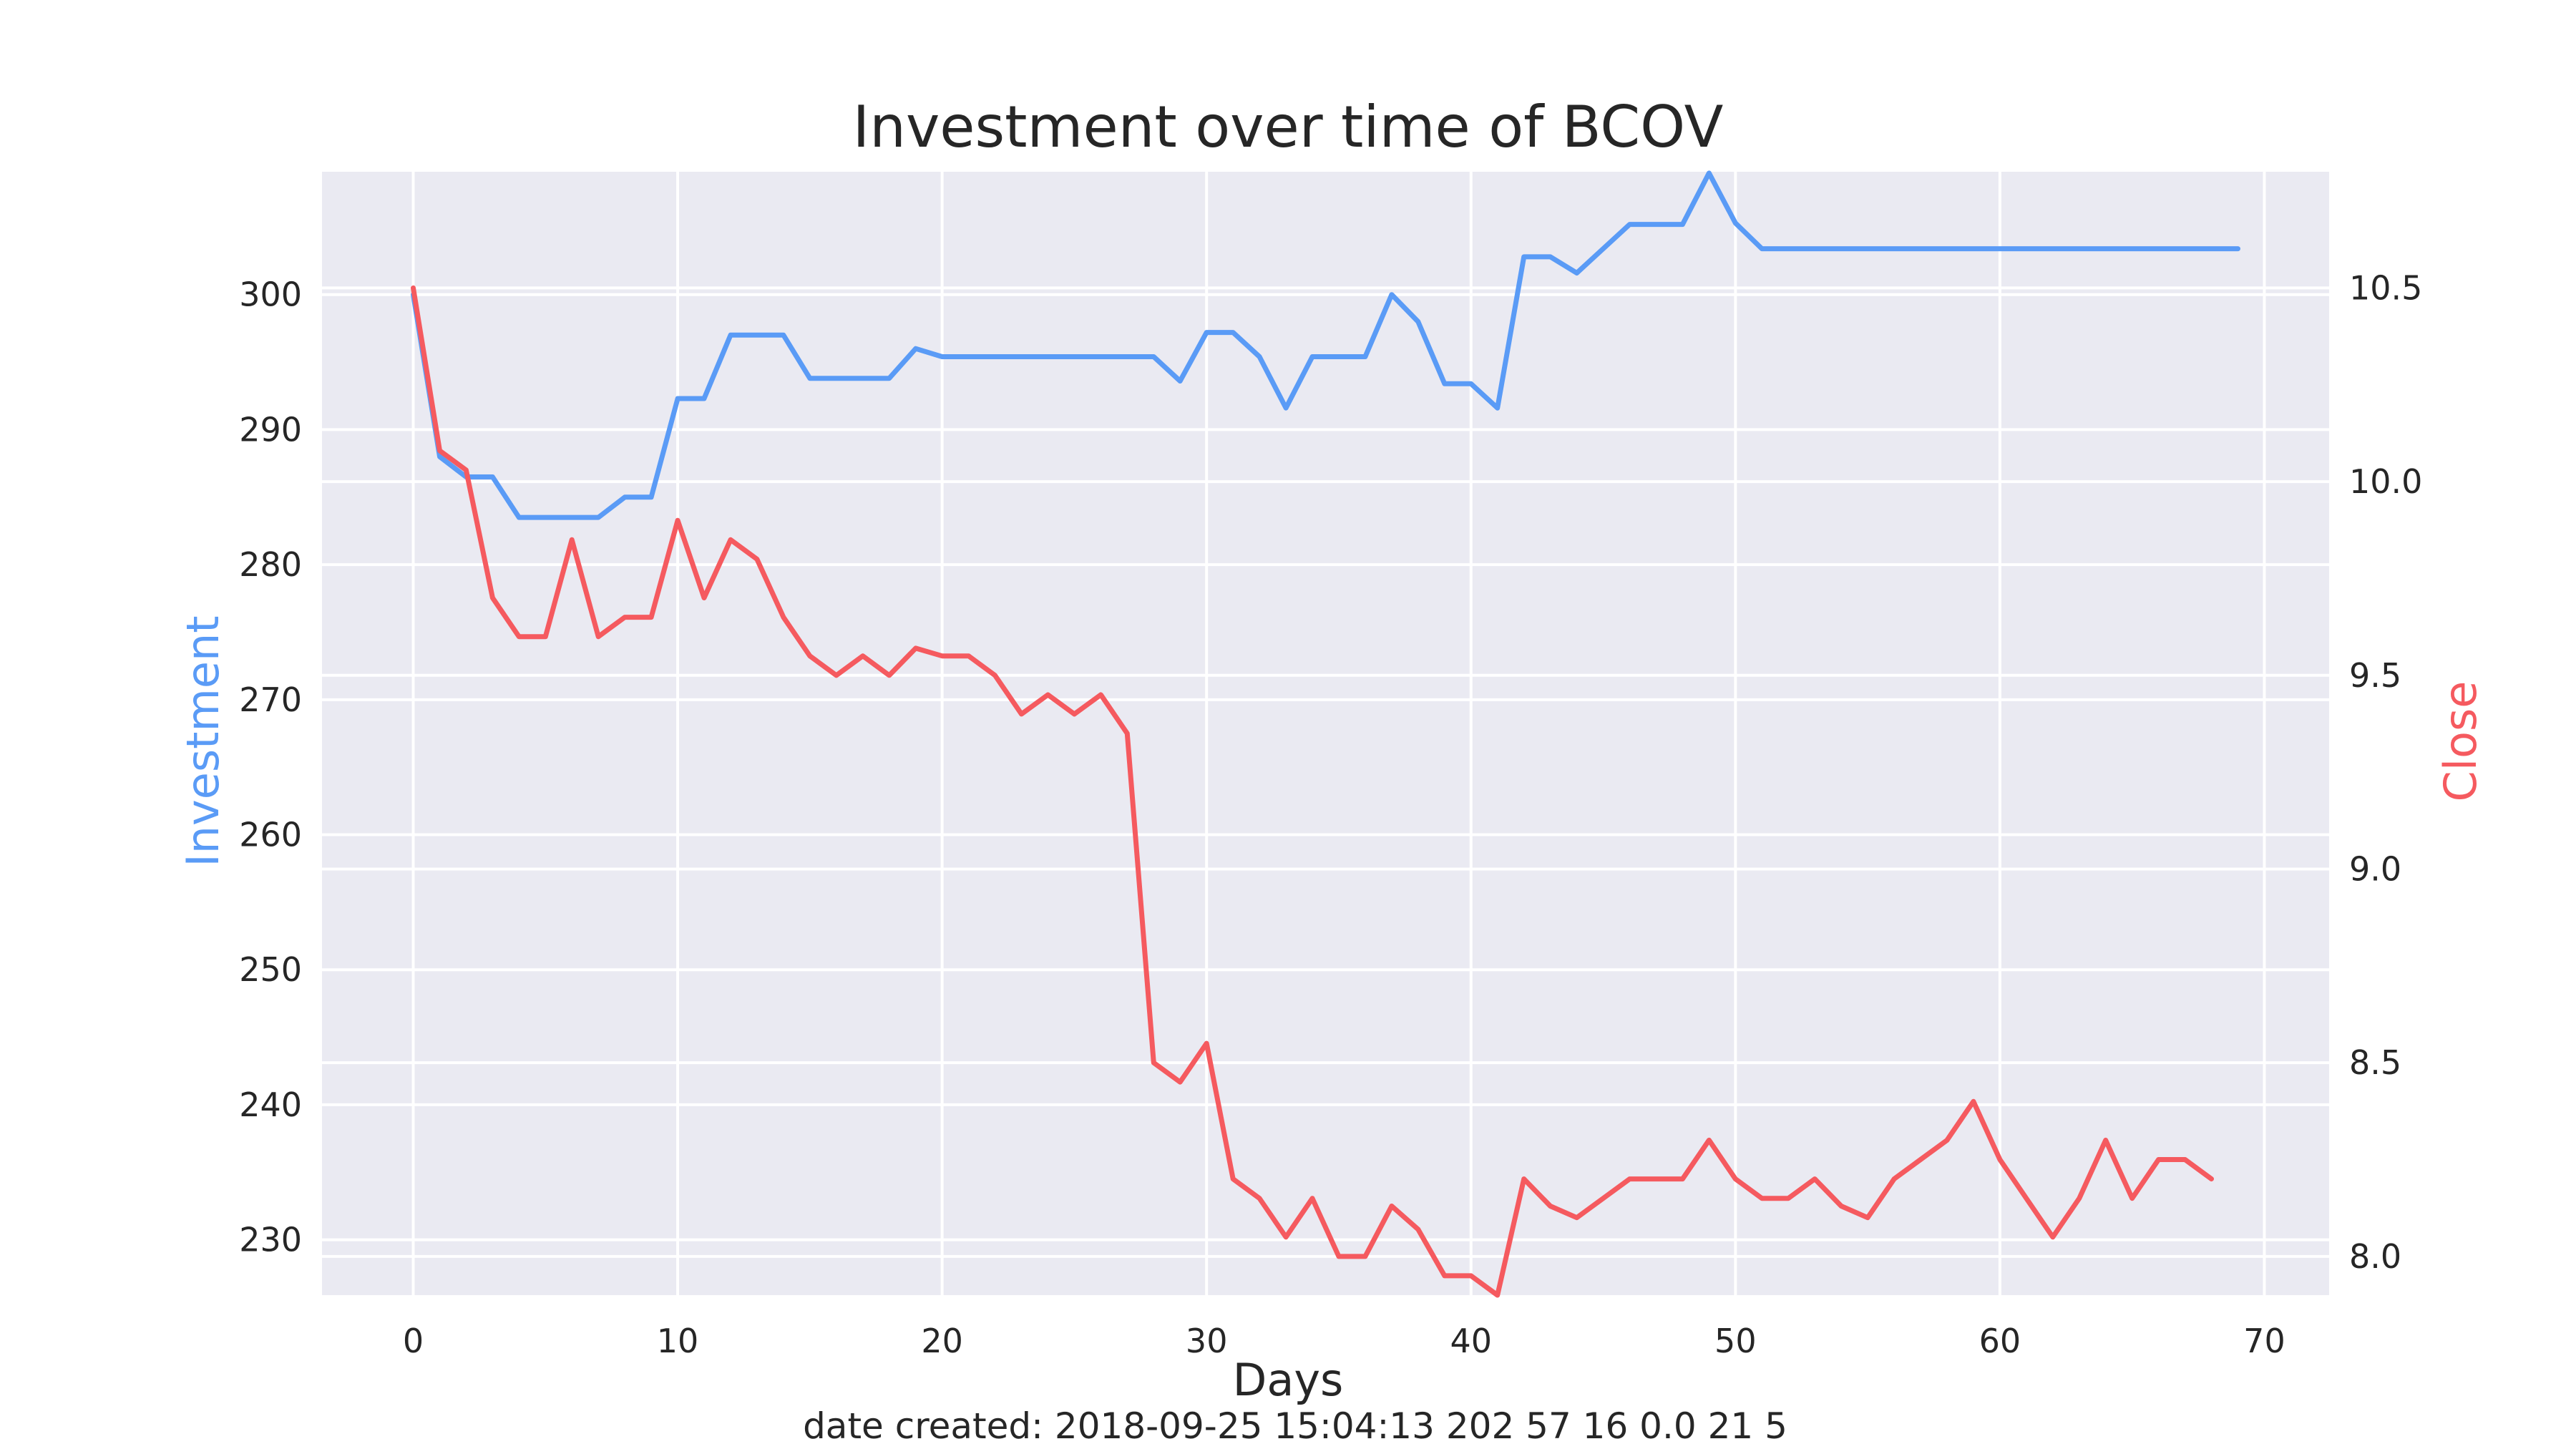 The height and width of the screenshot is (1449, 2576). Describe the element at coordinates (270, 699) in the screenshot. I see `y-left-tick-label: 270` at that location.